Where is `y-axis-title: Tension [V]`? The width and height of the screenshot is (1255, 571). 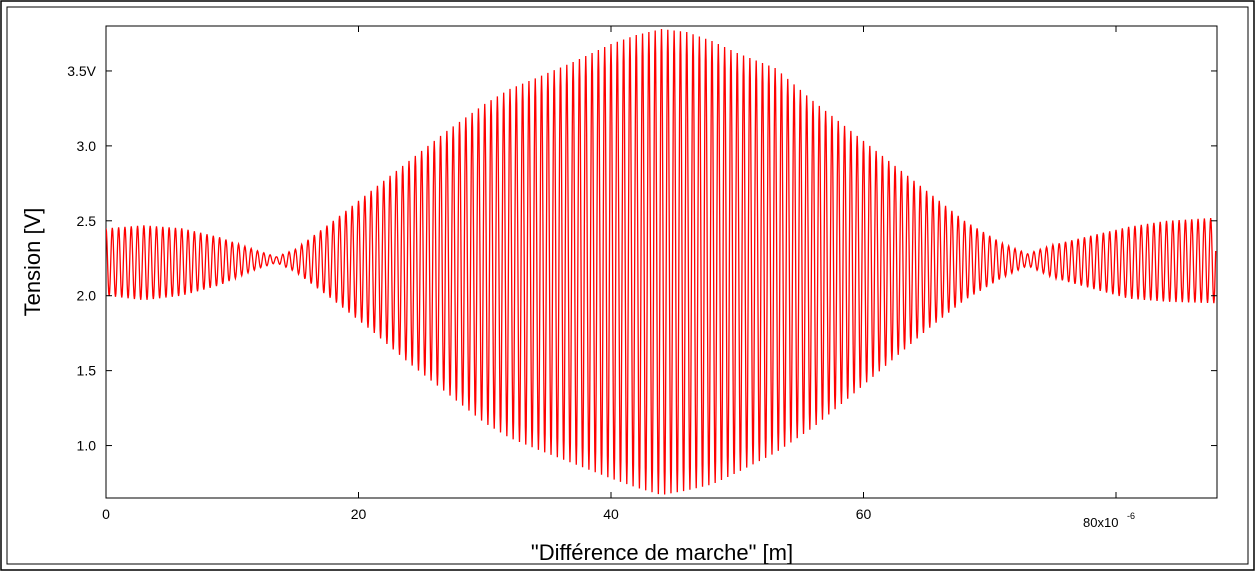 y-axis-title: Tension [V] is located at coordinates (32, 262).